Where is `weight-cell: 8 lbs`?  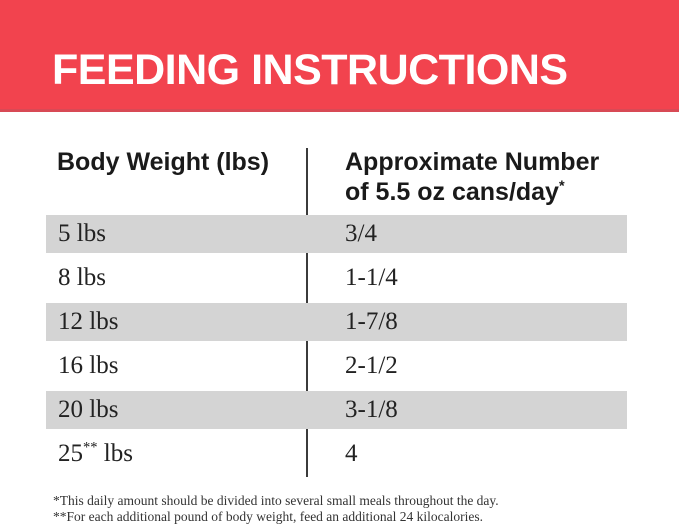
weight-cell: 8 lbs is located at coordinates (82, 277).